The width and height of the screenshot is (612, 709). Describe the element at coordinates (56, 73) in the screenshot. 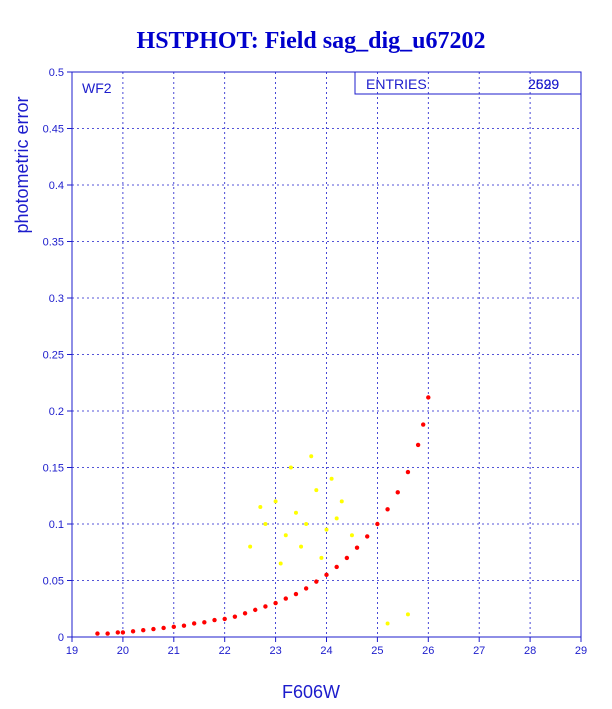

I see `y-tick-label: 0.5` at that location.